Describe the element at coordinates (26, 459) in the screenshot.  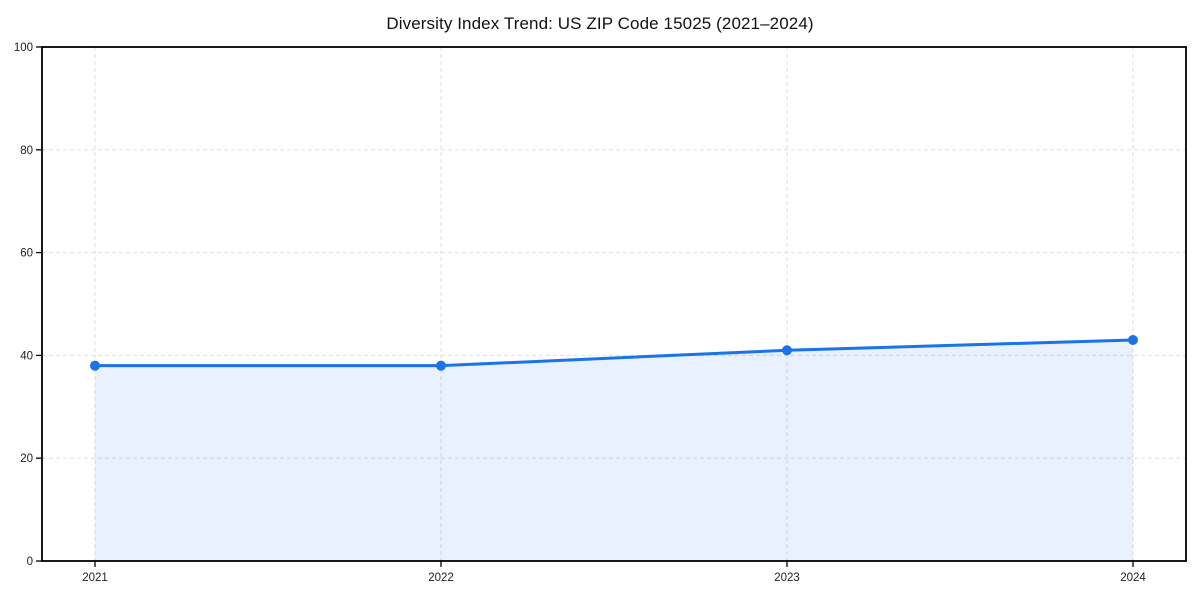
I see `y-axis-tick-label: 20` at that location.